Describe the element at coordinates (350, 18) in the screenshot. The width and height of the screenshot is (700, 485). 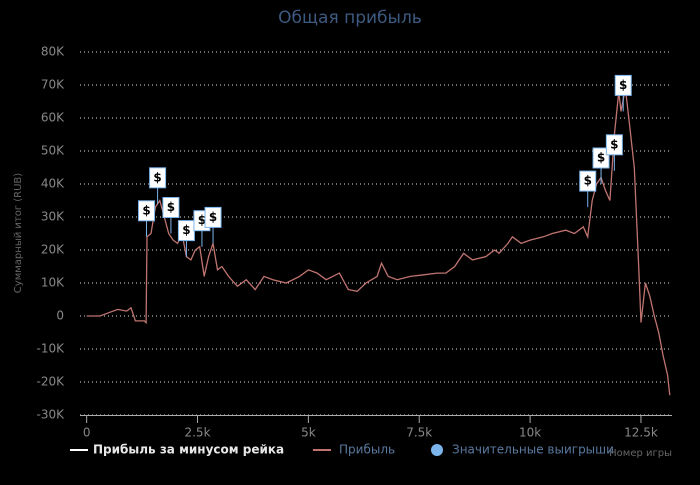
I see `chart-title: Общая прибыль` at that location.